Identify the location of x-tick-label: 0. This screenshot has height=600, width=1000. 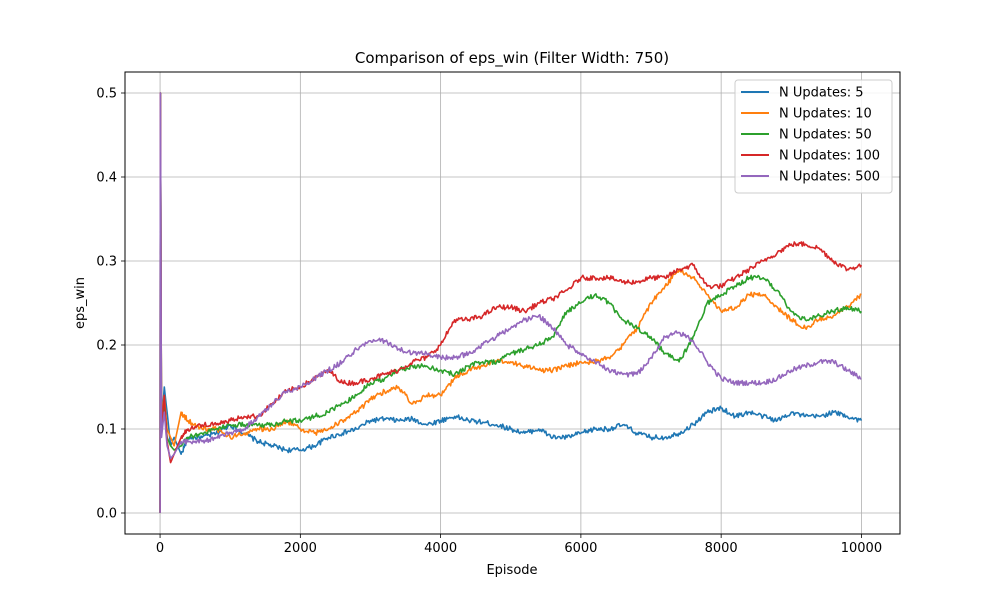
(160, 548).